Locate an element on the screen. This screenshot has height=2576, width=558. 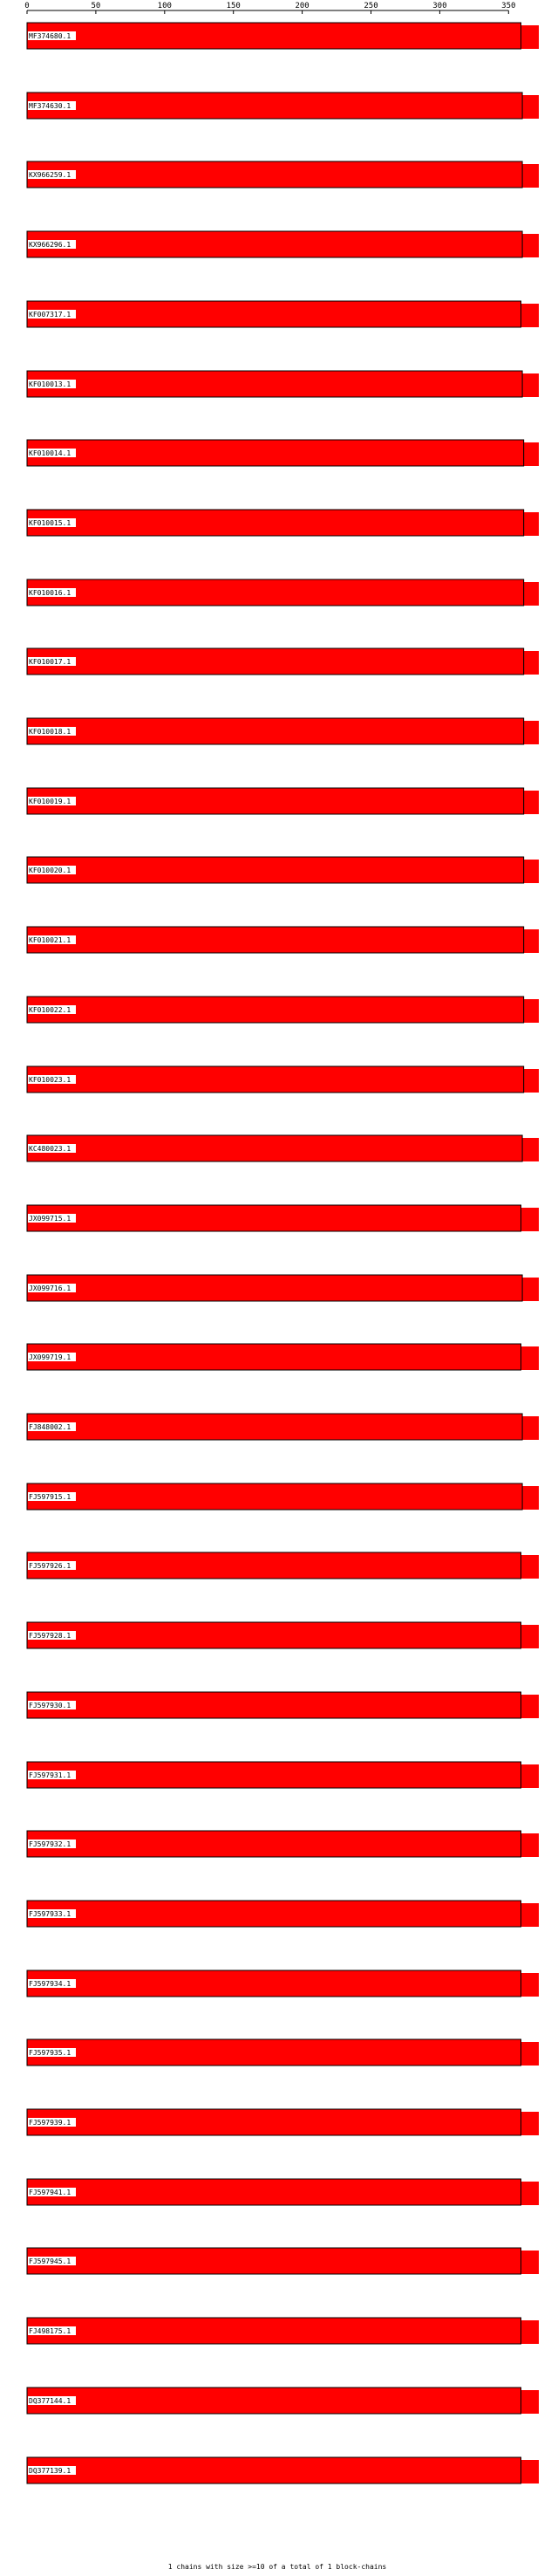
bar-row: KF010021.1 is located at coordinates (282, 940).